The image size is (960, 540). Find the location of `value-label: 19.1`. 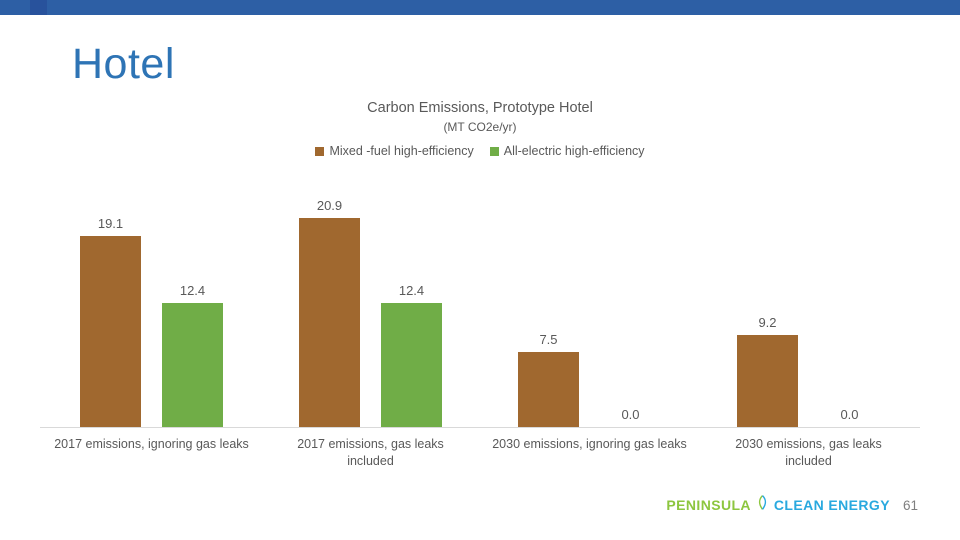

value-label: 19.1 is located at coordinates (110, 223).